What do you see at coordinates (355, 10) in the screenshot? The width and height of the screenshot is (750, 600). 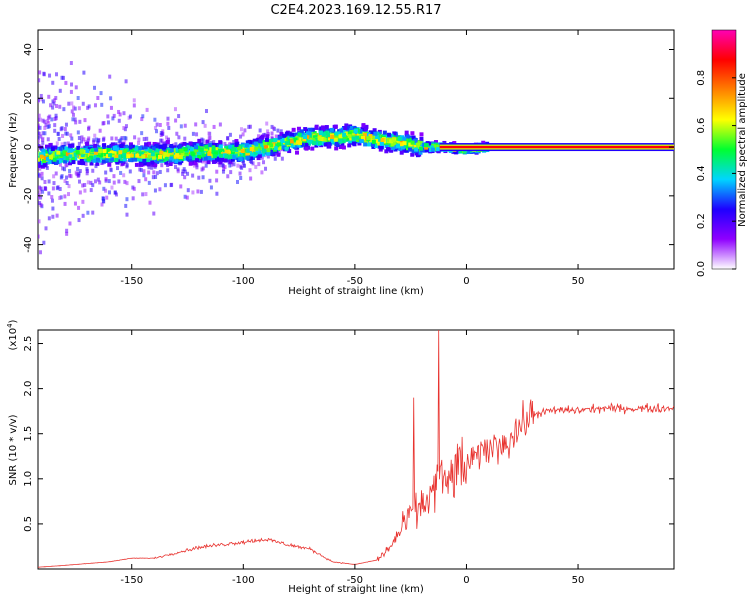 I see `chart-title: C2E4.2023.169.12.55.R17` at bounding box center [355, 10].